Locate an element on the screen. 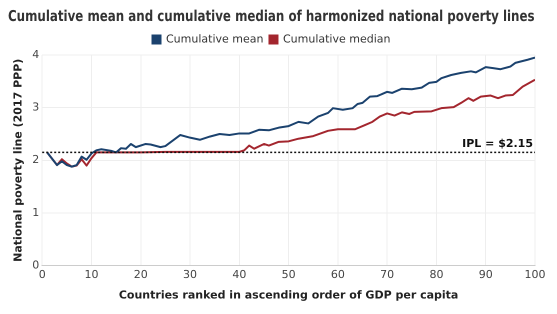  y-tick-label: 0 is located at coordinates (36, 265).